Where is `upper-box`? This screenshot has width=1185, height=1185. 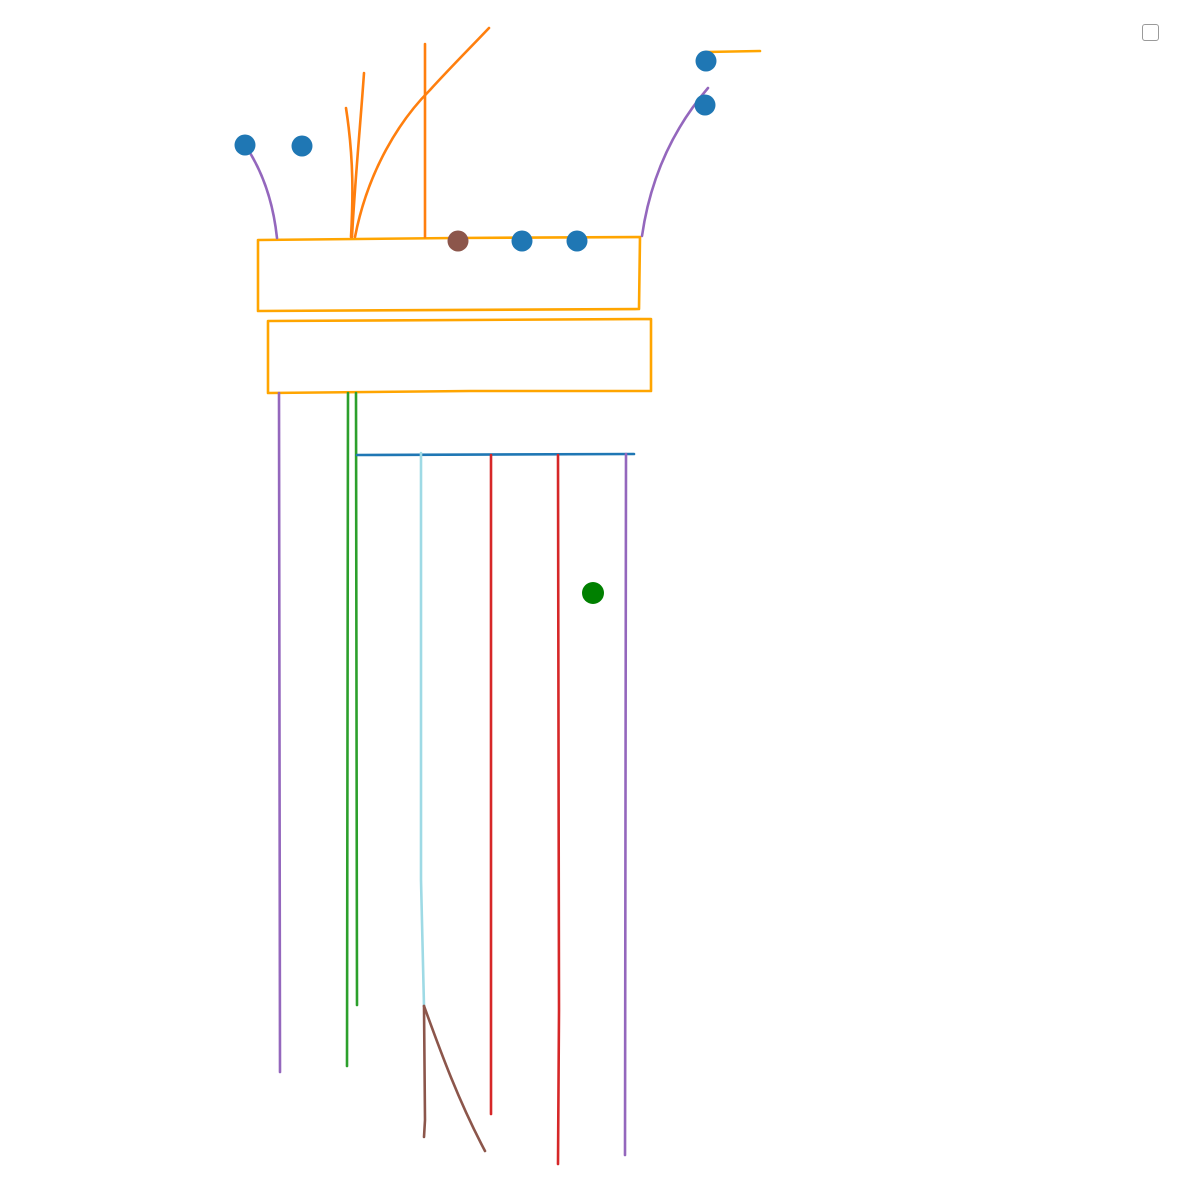
upper-box is located at coordinates (449, 274).